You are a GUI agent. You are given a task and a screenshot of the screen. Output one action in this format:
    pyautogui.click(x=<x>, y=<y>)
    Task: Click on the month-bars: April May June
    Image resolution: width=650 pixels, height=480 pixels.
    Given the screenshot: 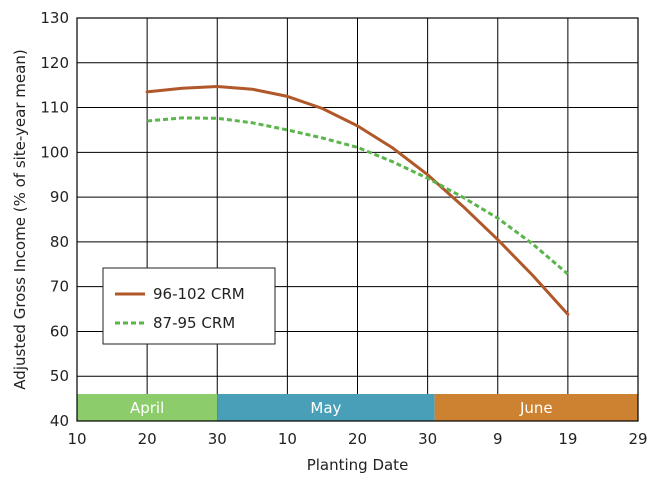 What is the action you would take?
    pyautogui.click(x=357, y=407)
    